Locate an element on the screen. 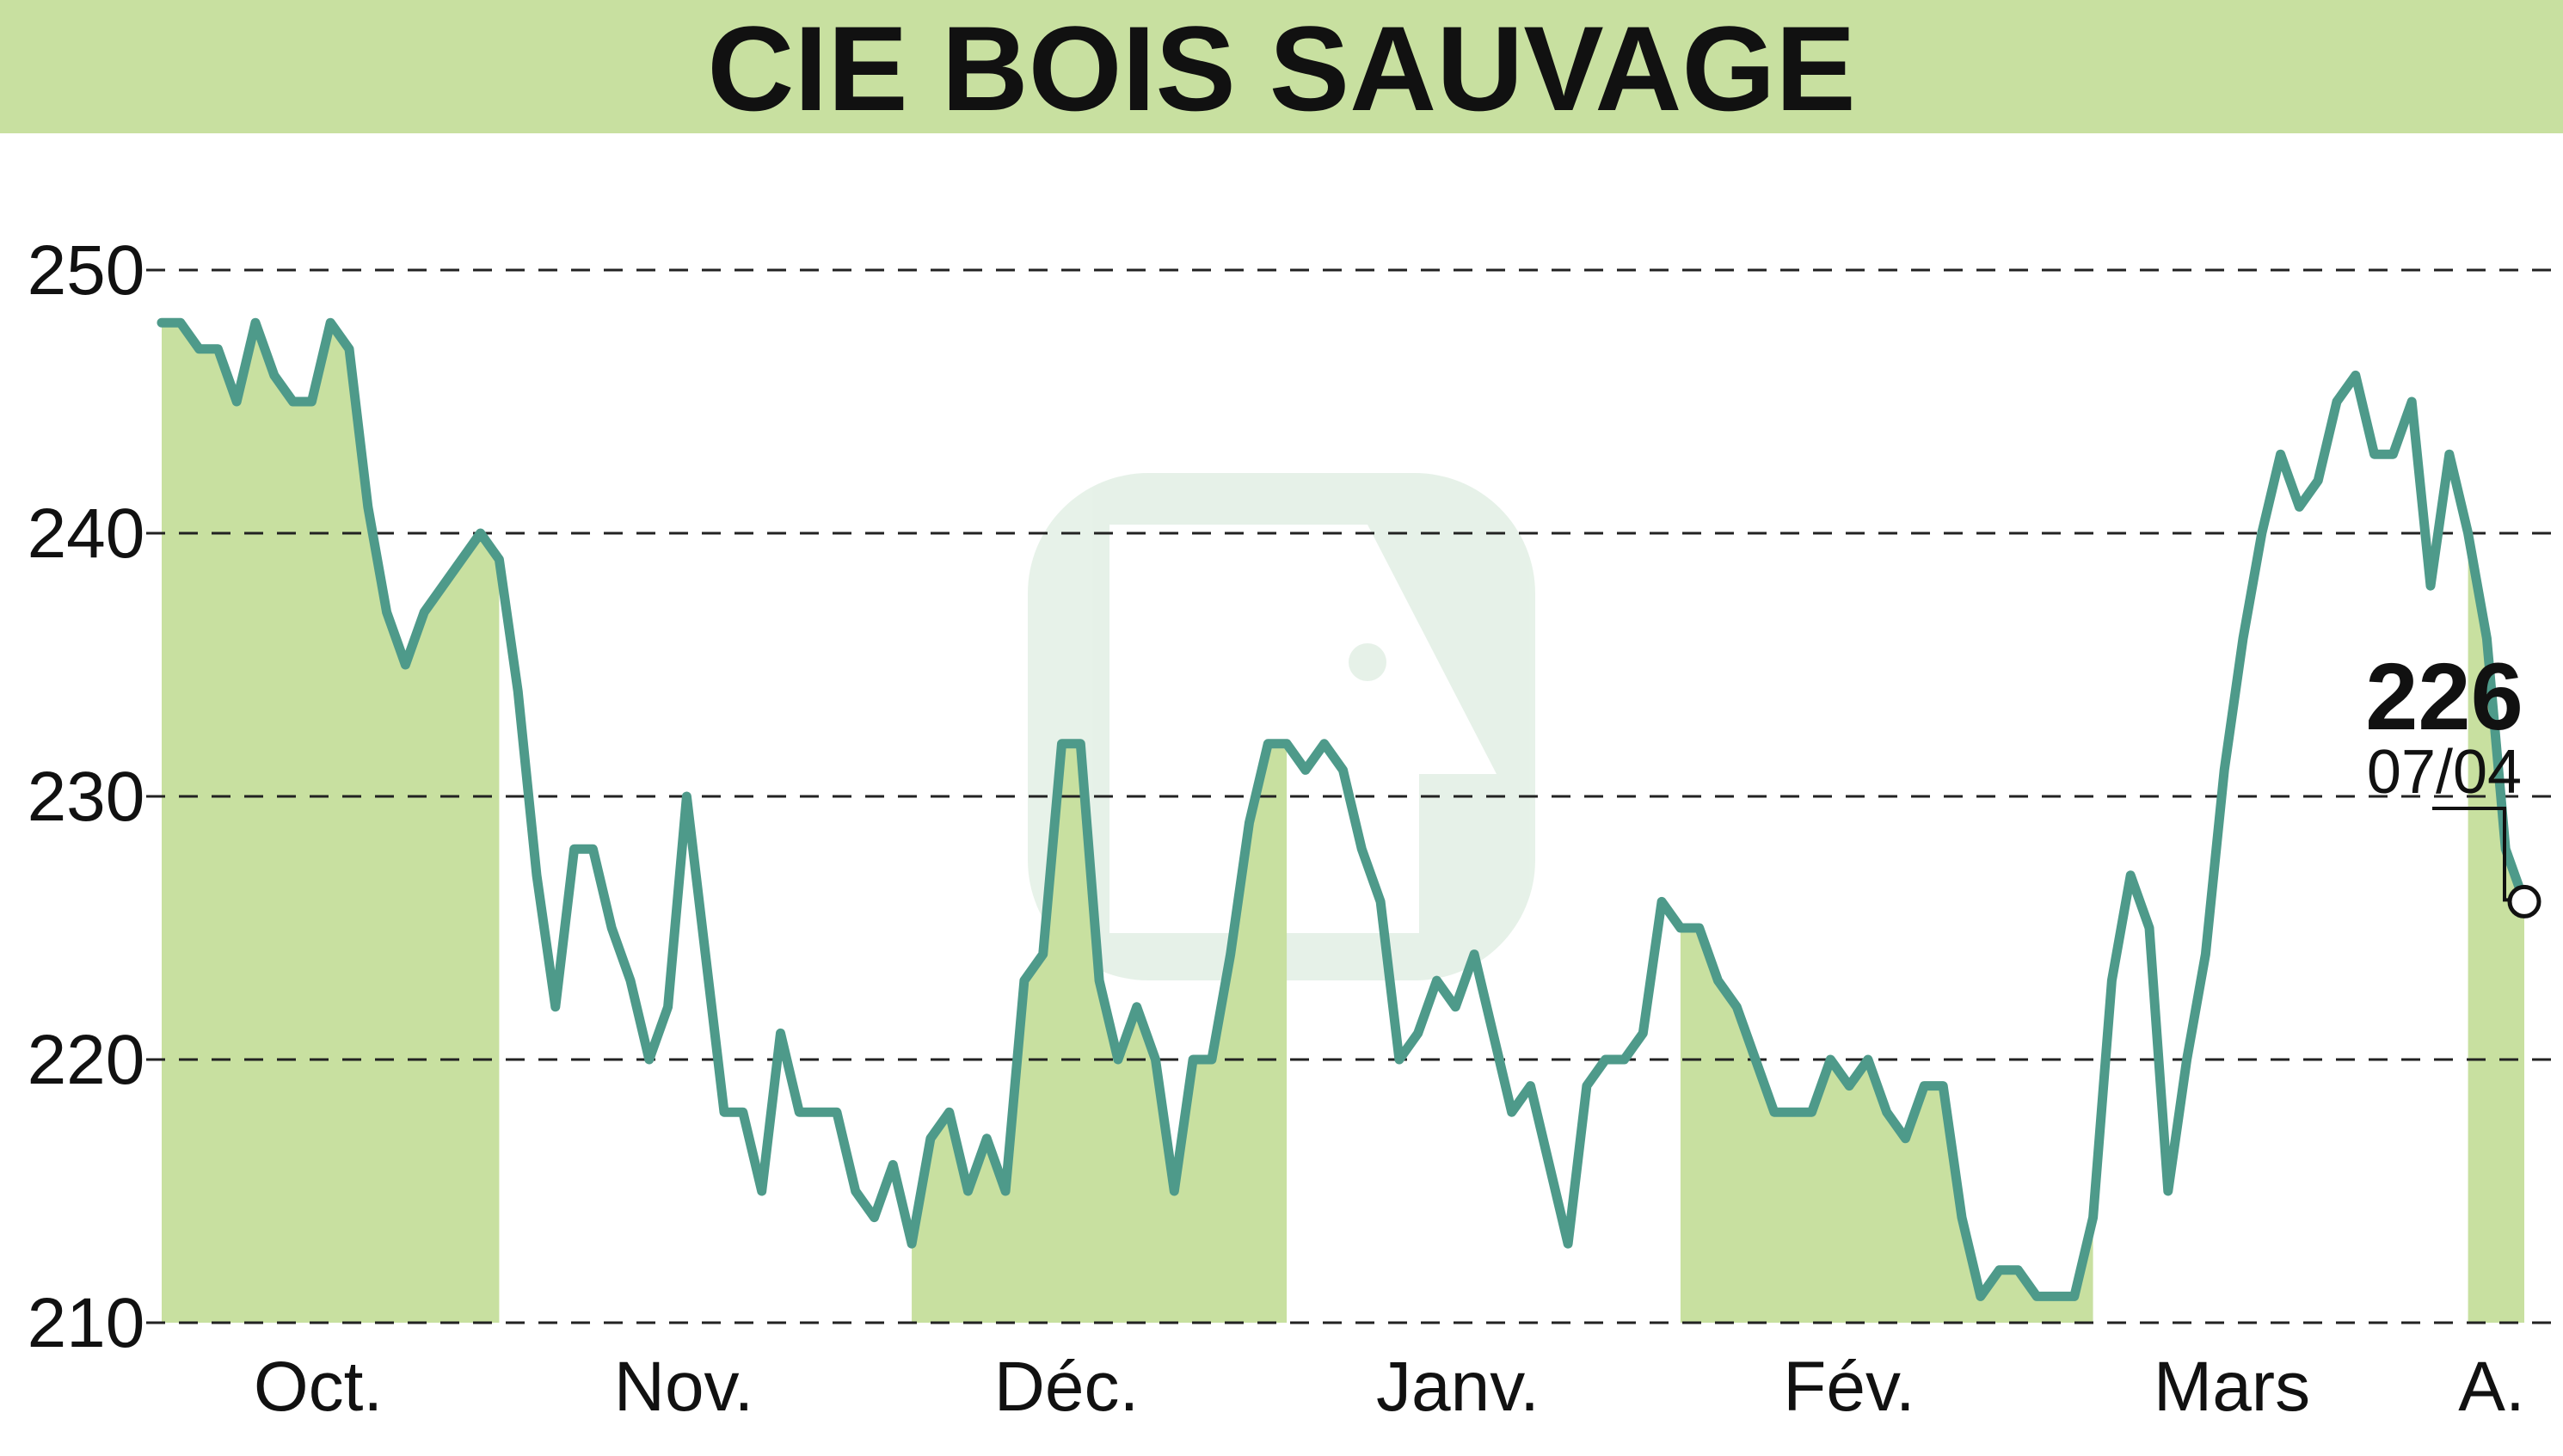  x-tick-label-6: A. is located at coordinates (2491, 1387).